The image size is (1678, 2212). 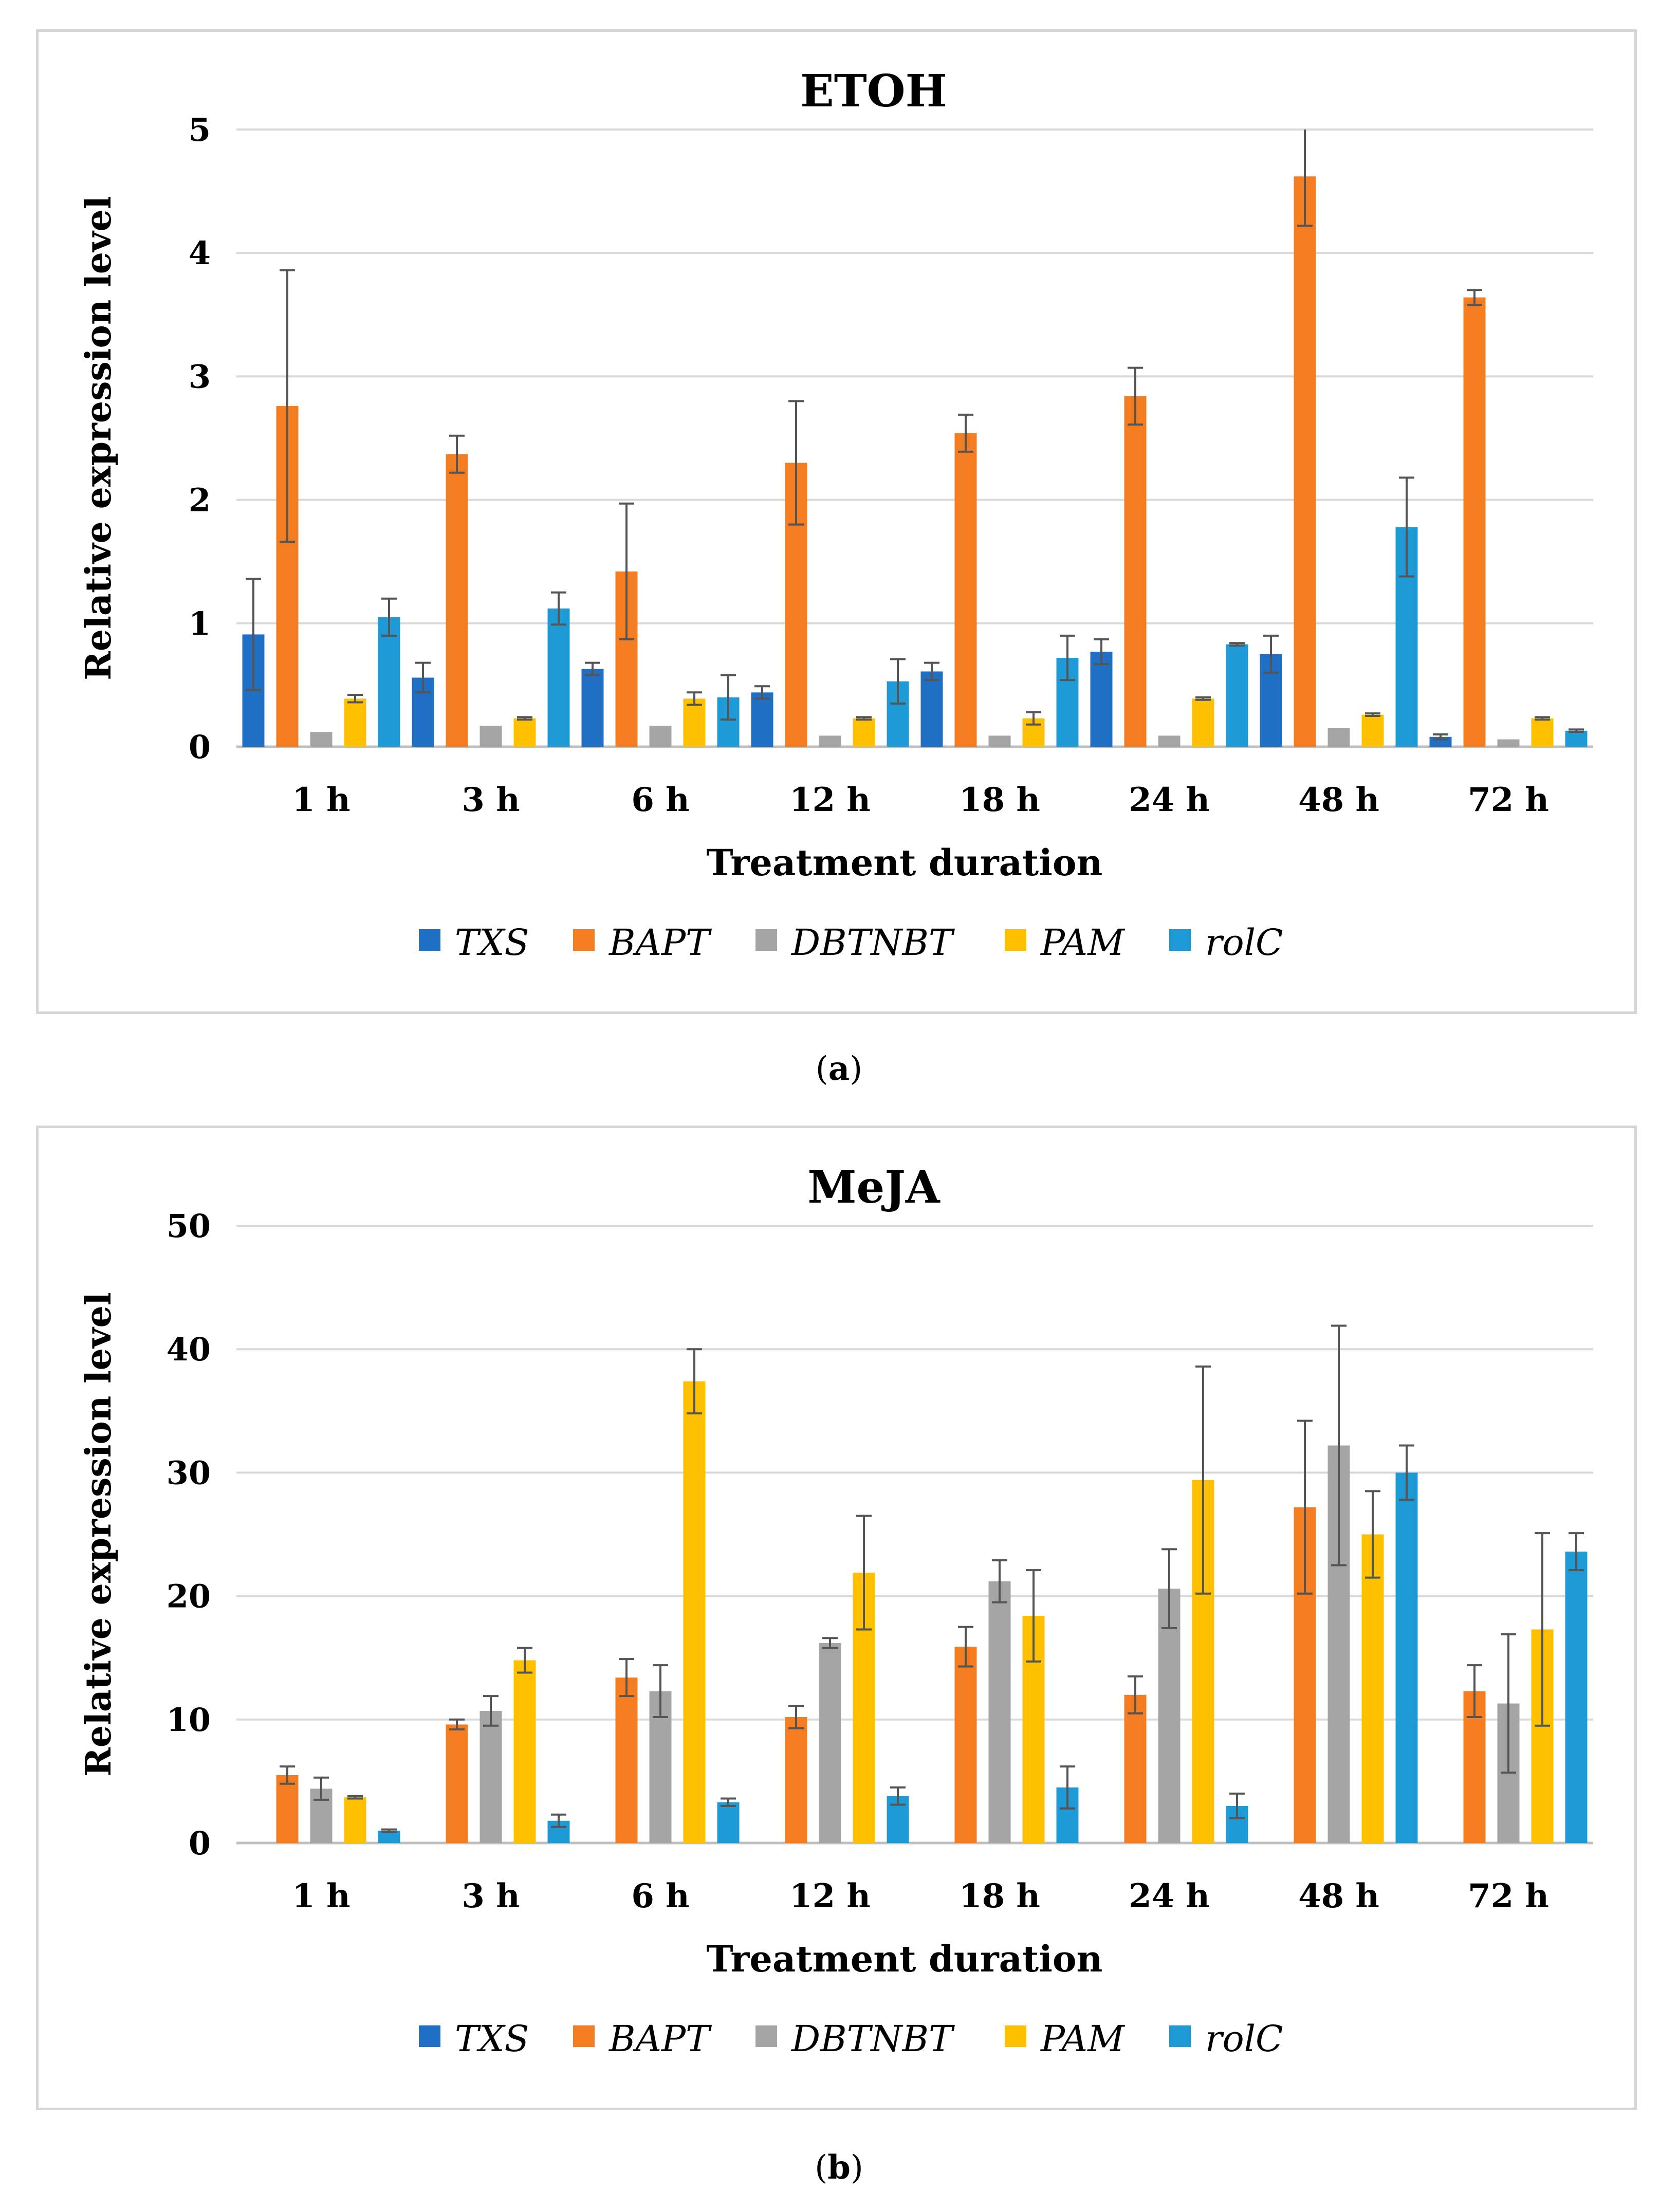 What do you see at coordinates (558, 677) in the screenshot?
I see `bar-rolc-3h` at bounding box center [558, 677].